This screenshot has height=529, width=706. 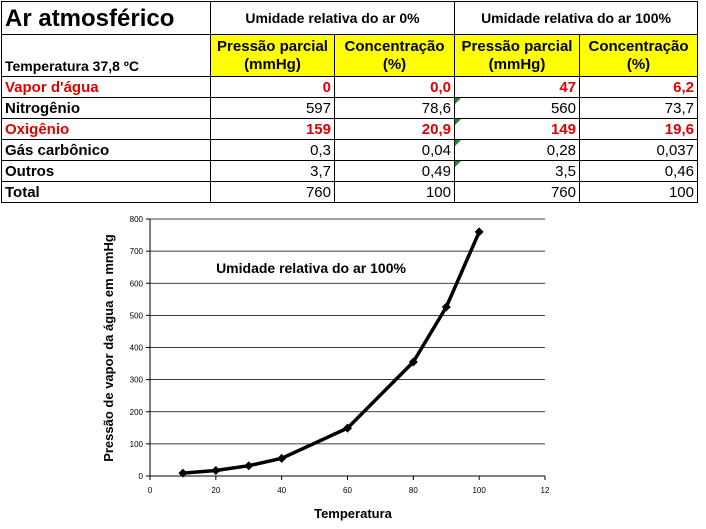 What do you see at coordinates (137, 348) in the screenshot?
I see `y-tick-label: 400` at bounding box center [137, 348].